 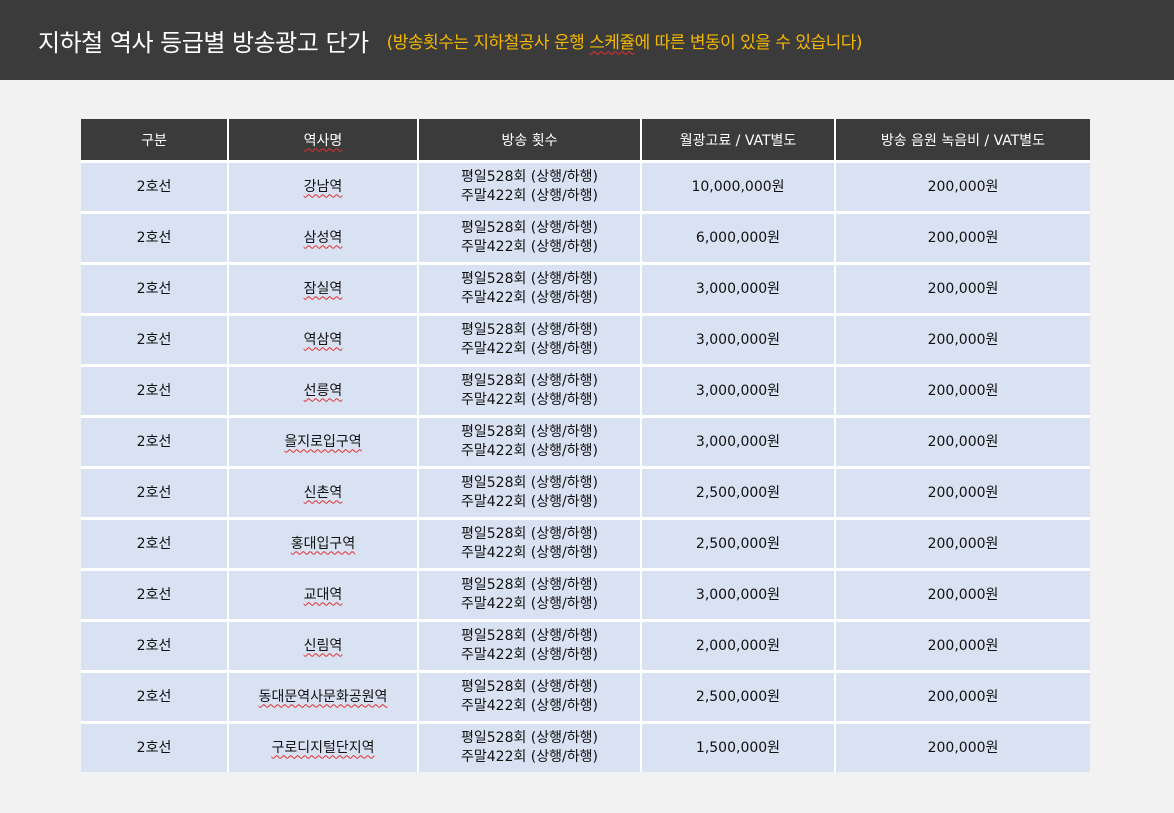 I want to click on station-name: 삼성역, so click(x=323, y=237).